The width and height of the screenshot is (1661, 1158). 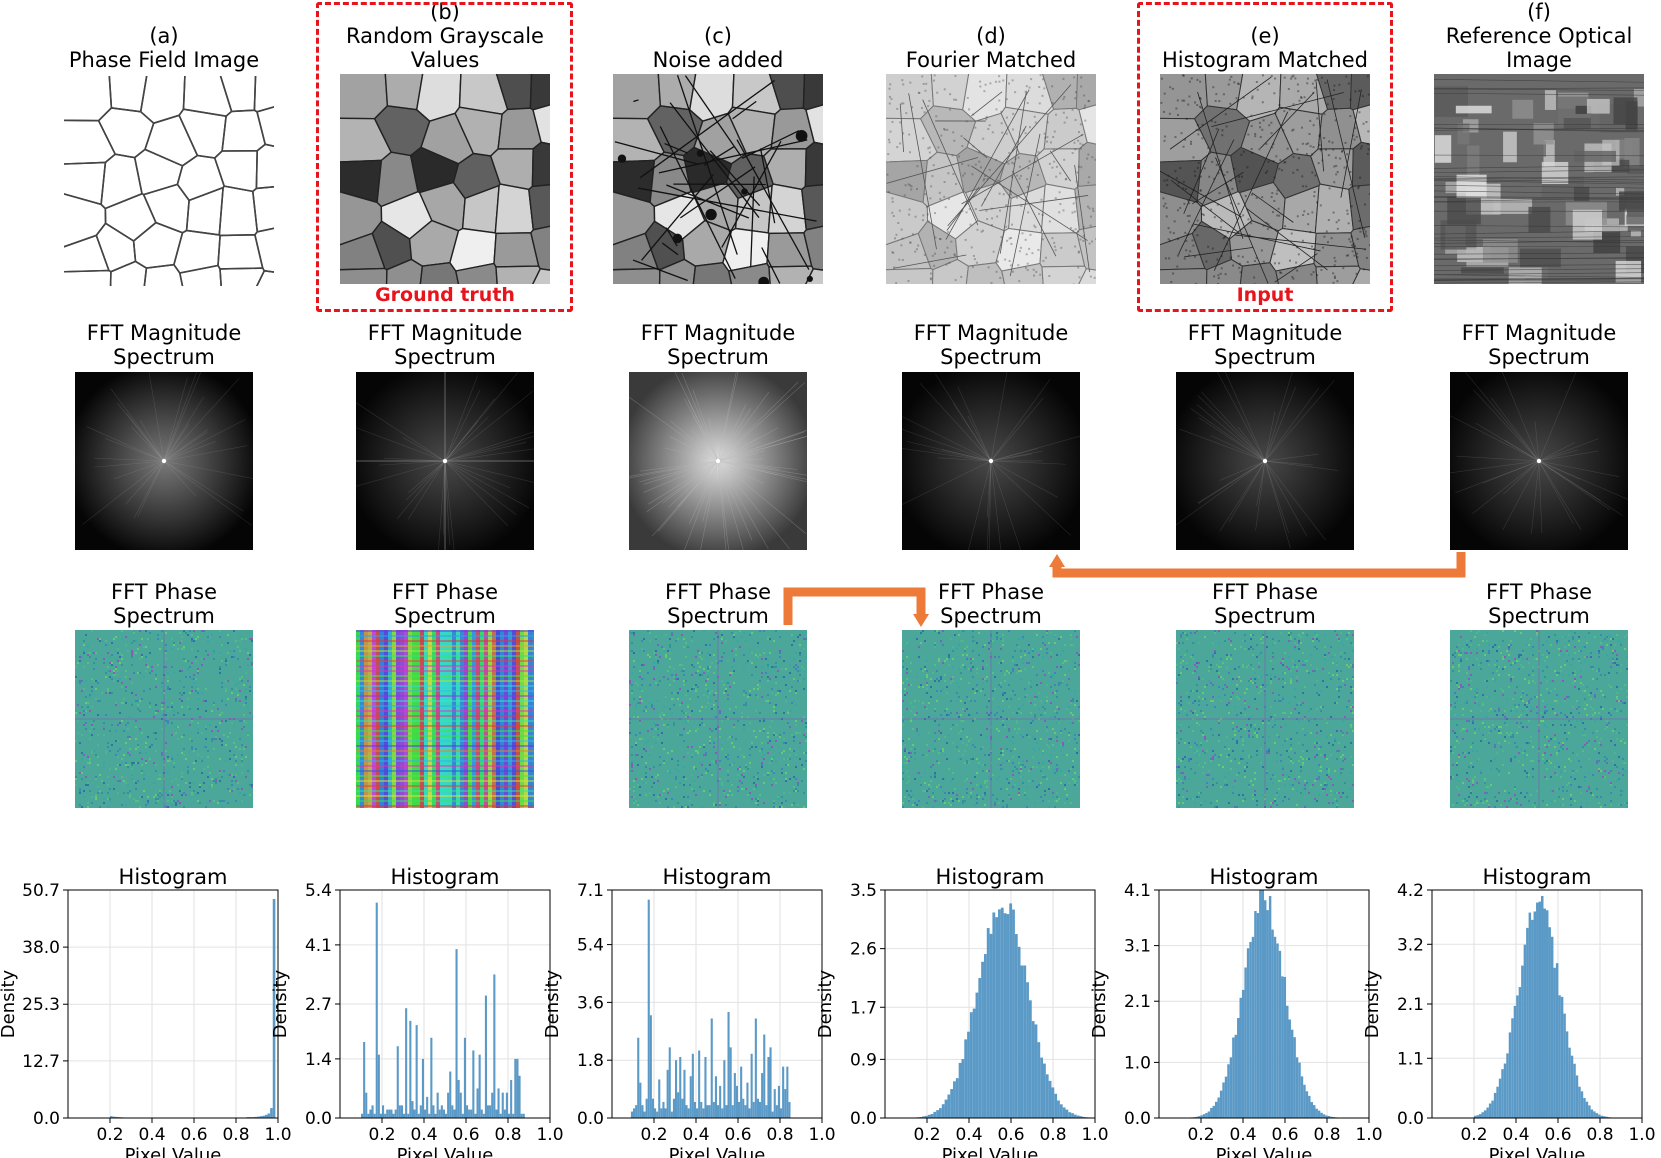 What do you see at coordinates (445, 60) in the screenshot?
I see `panel-title-line: Values` at bounding box center [445, 60].